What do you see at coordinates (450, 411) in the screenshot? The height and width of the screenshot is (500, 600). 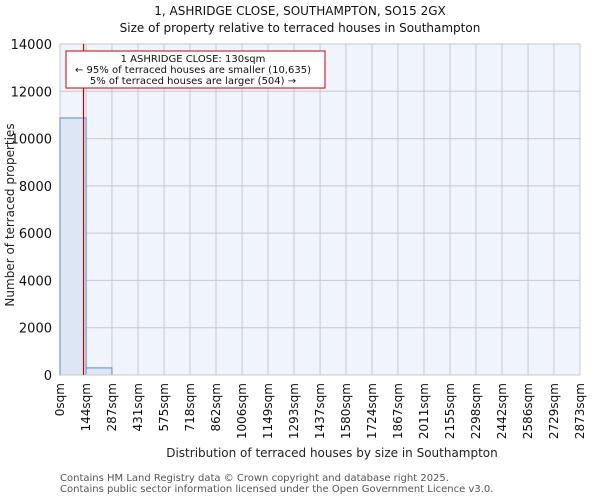 I see `x-tick-label: 2155sqm` at bounding box center [450, 411].